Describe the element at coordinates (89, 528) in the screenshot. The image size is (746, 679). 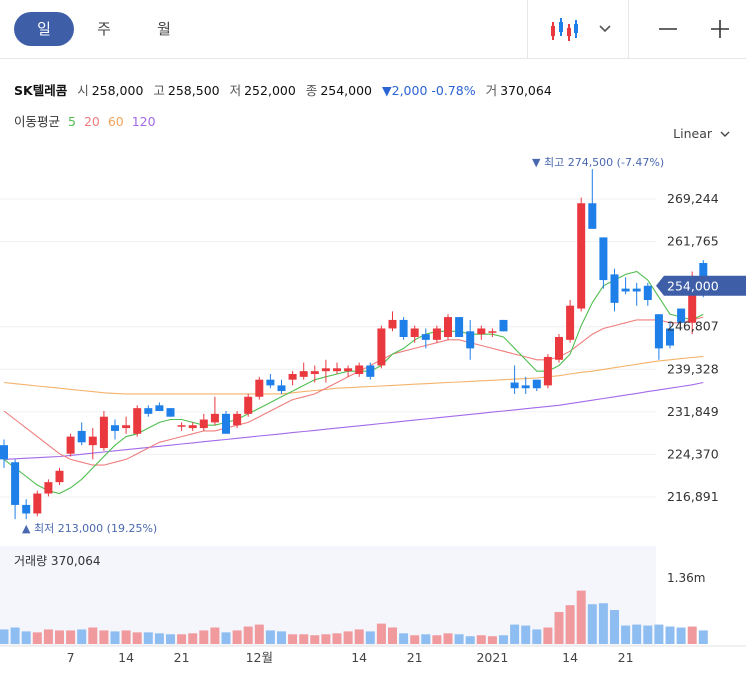
I see `min-annotation: ▲ 최저 213,000 (19.25%)` at that location.